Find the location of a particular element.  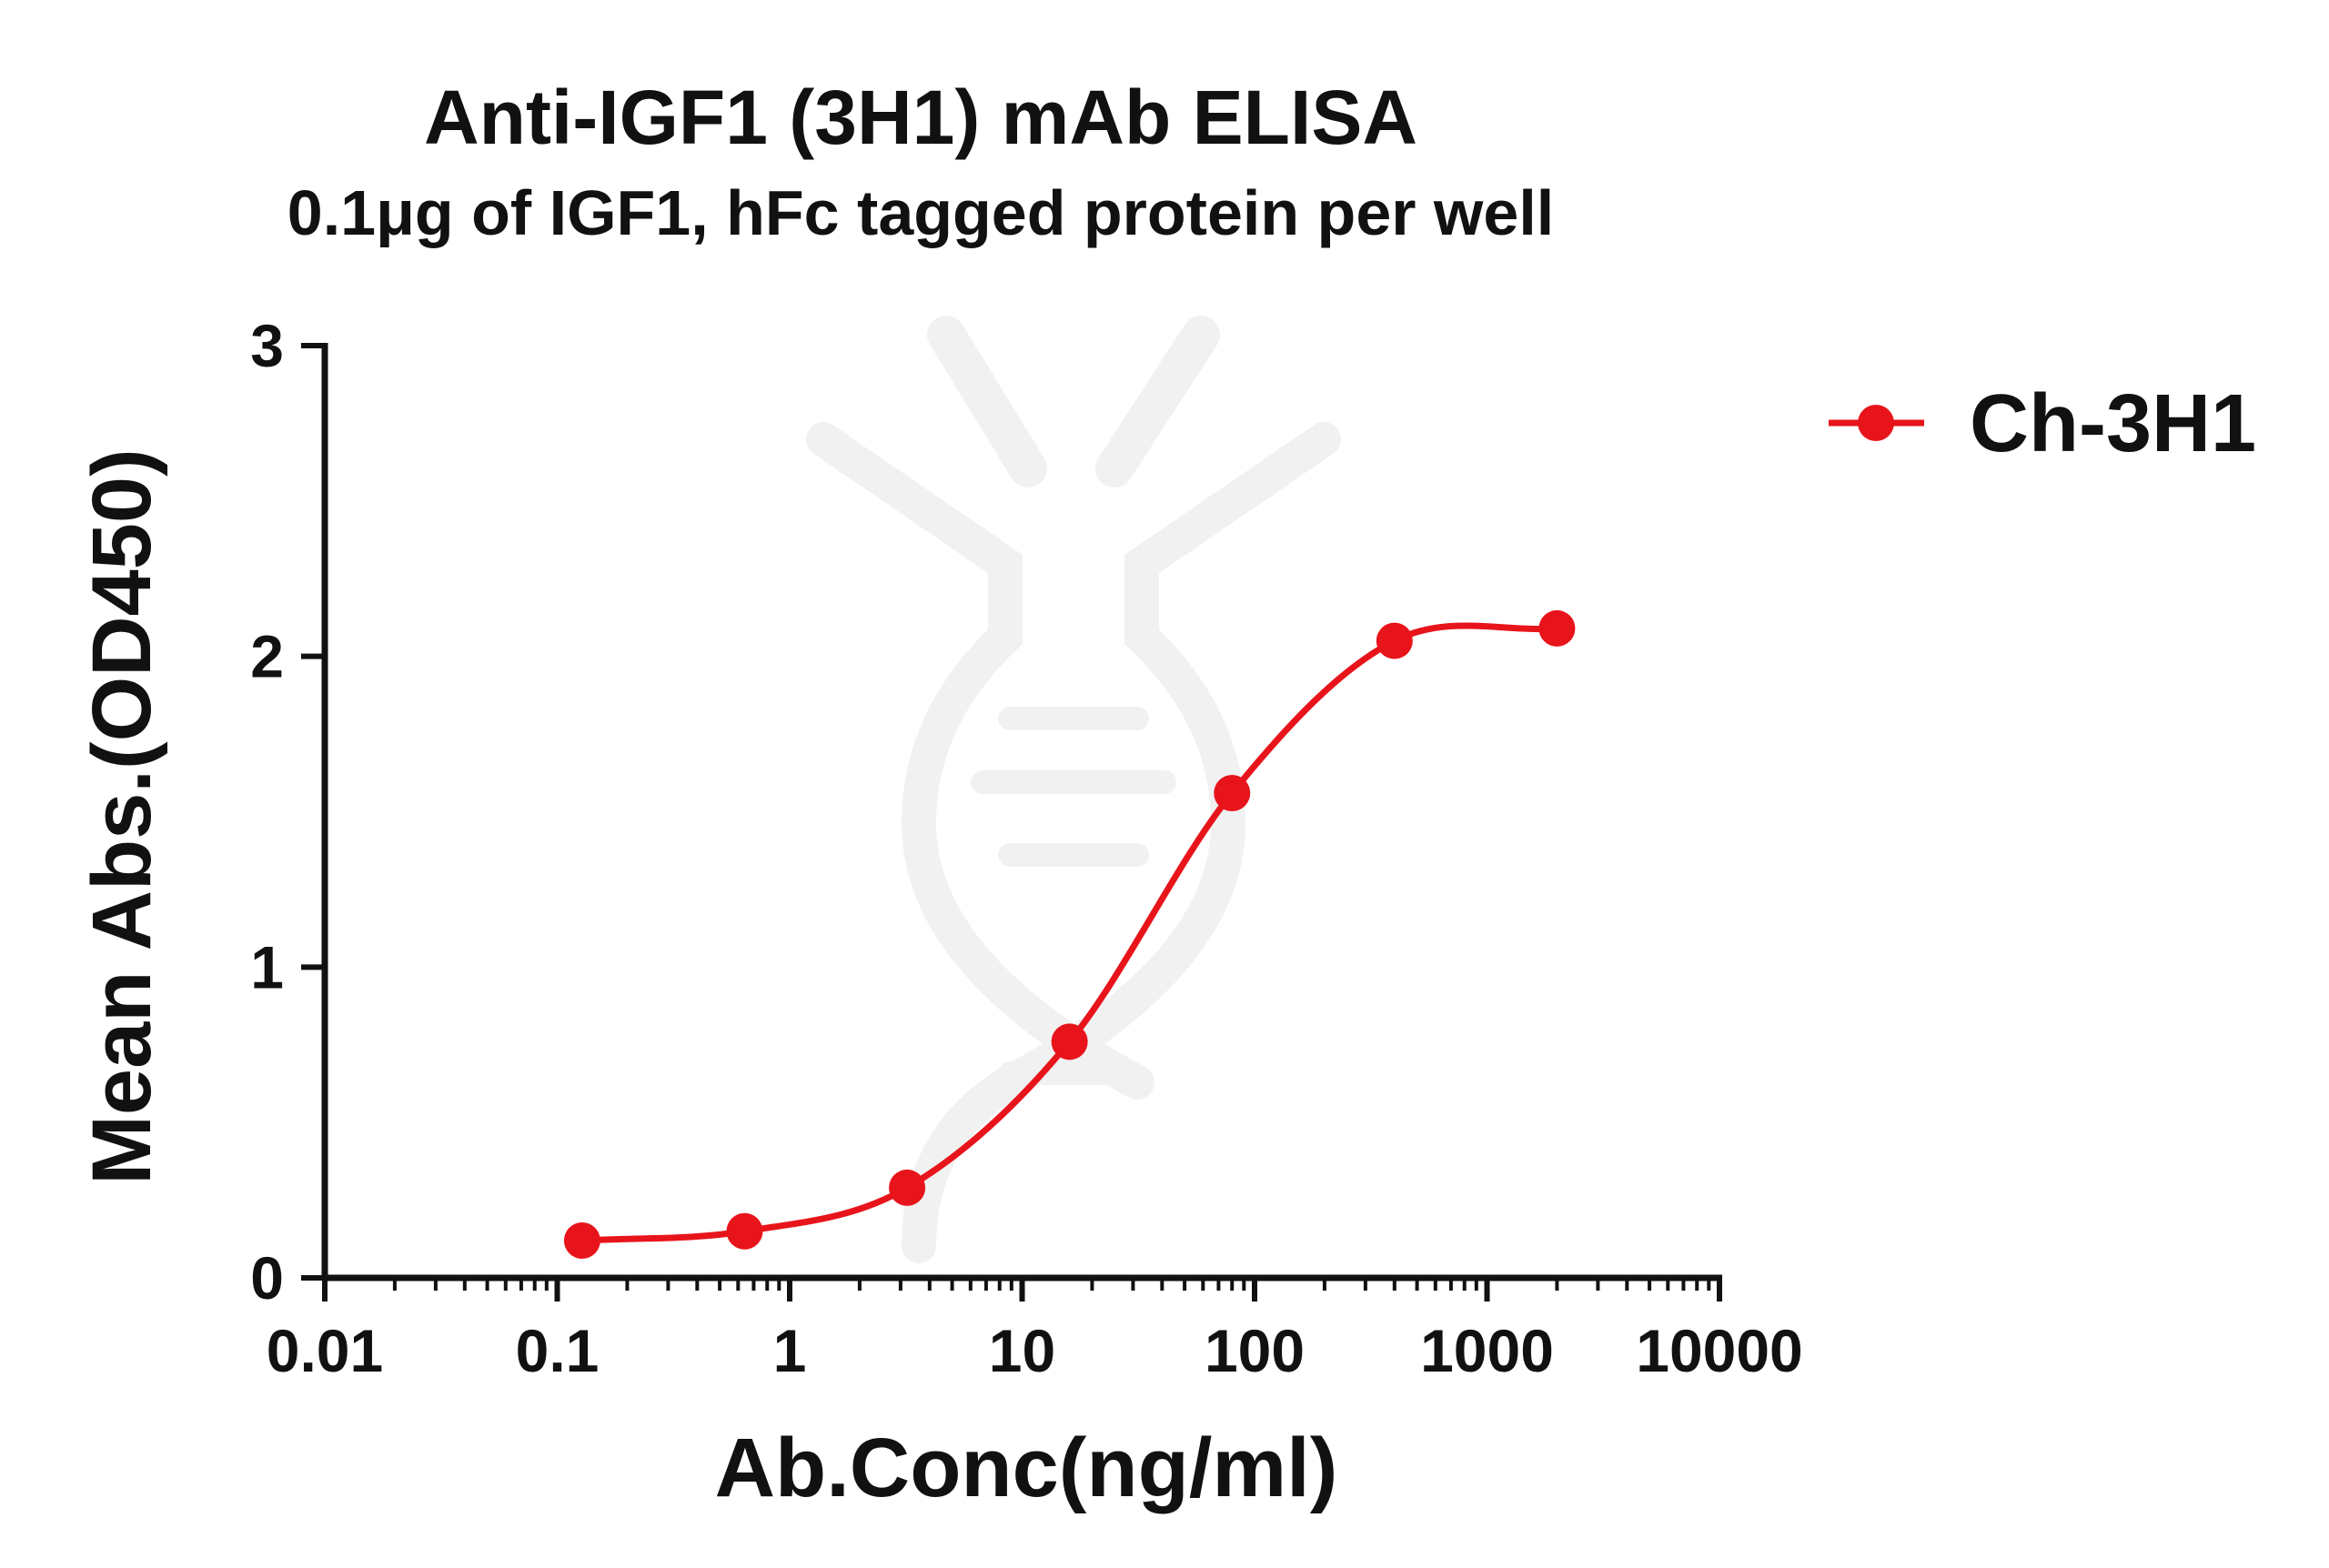

x-axis-label: Ab.Conc(ng/ml) is located at coordinates (1026, 1468).